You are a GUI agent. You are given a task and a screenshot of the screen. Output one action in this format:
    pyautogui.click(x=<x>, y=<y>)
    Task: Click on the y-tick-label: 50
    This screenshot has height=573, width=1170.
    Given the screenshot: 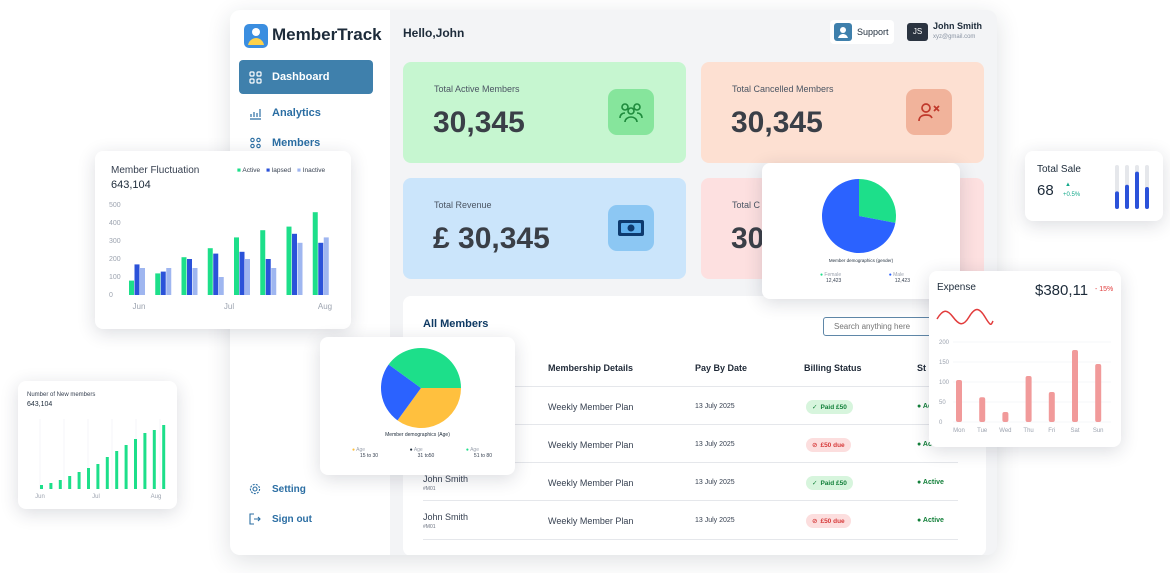 What is the action you would take?
    pyautogui.click(x=942, y=403)
    